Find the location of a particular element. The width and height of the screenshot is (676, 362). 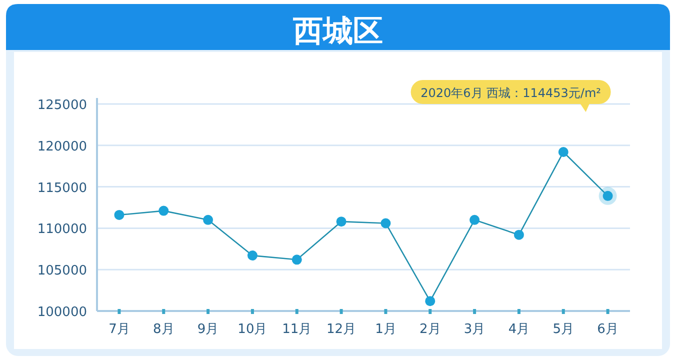

y-tick-label: 115000 is located at coordinates (62, 188).